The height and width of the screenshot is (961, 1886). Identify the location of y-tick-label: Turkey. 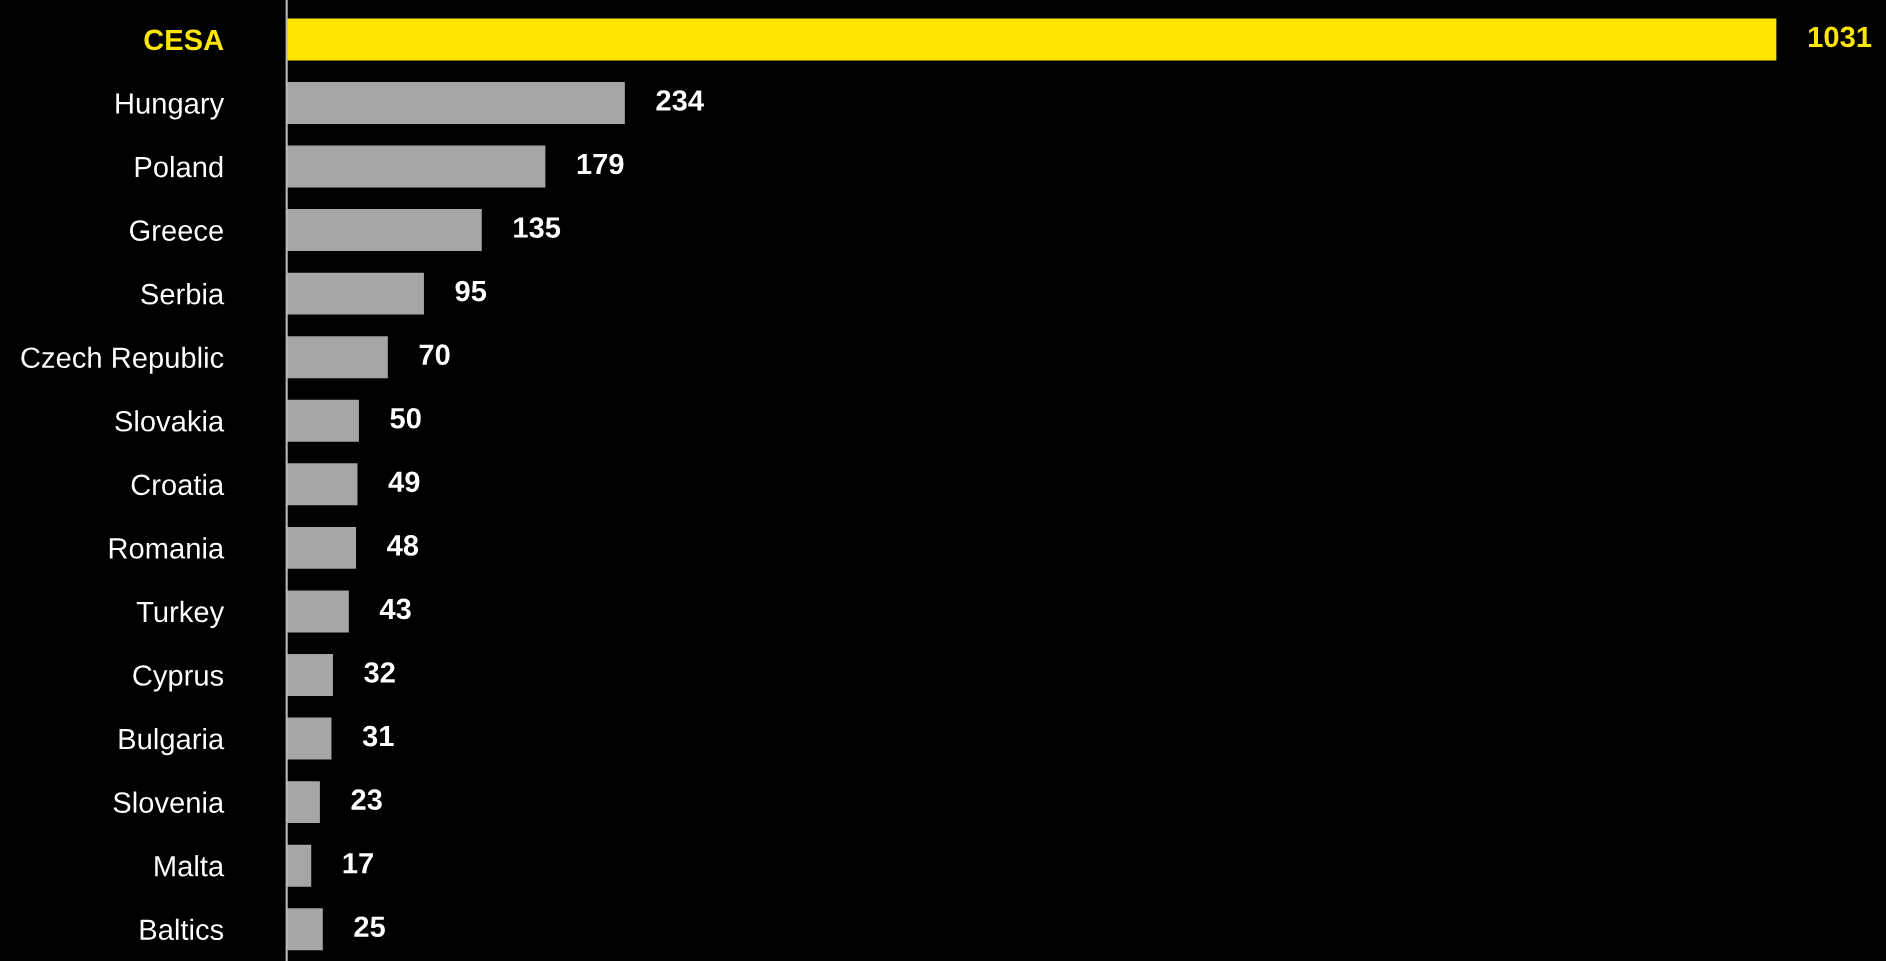
(180, 614).